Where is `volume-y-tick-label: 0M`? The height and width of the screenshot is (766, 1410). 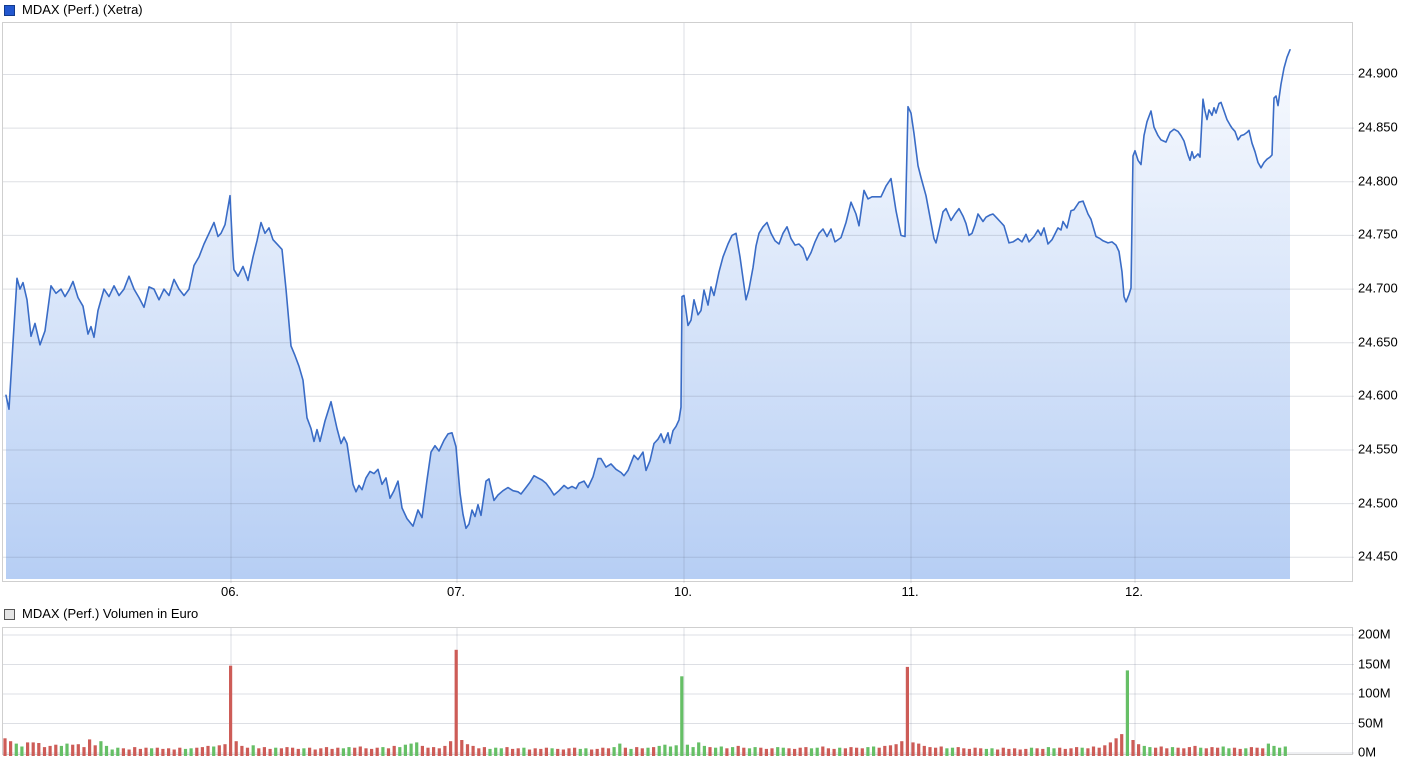
volume-y-tick-label: 0M is located at coordinates (1367, 752).